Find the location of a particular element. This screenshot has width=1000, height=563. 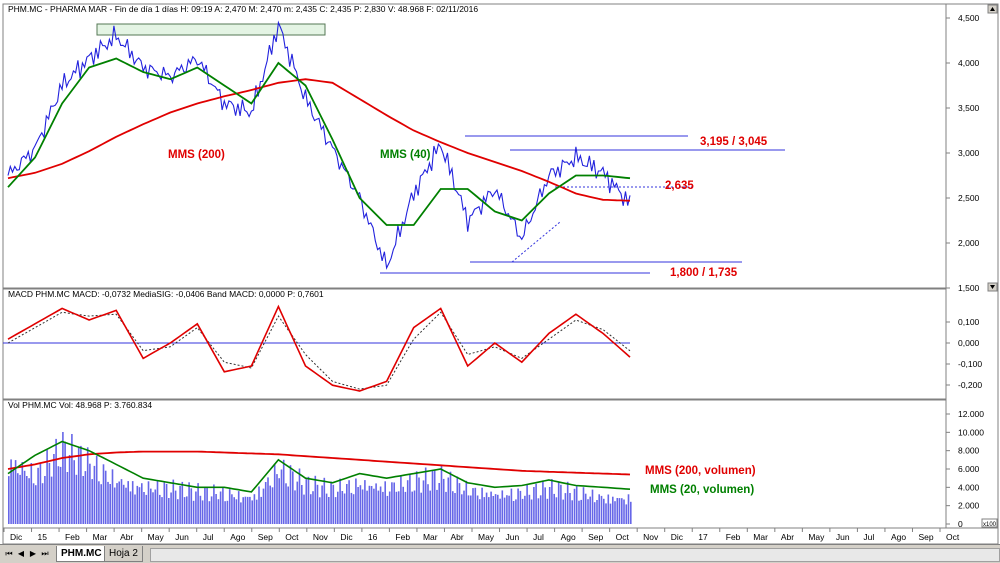

x-tick-label: Nov is located at coordinates (321, 537).